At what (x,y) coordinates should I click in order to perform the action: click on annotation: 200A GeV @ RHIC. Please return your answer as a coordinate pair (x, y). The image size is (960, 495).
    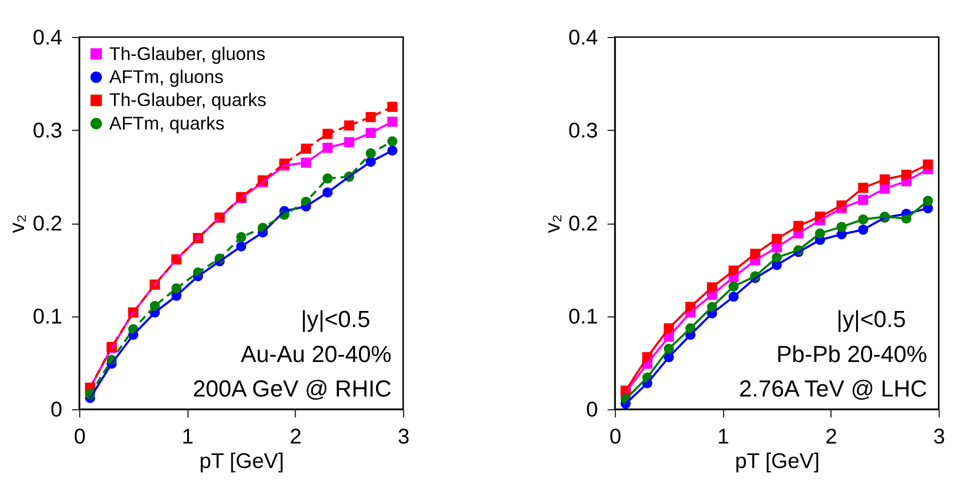
    Looking at the image, I should click on (292, 389).